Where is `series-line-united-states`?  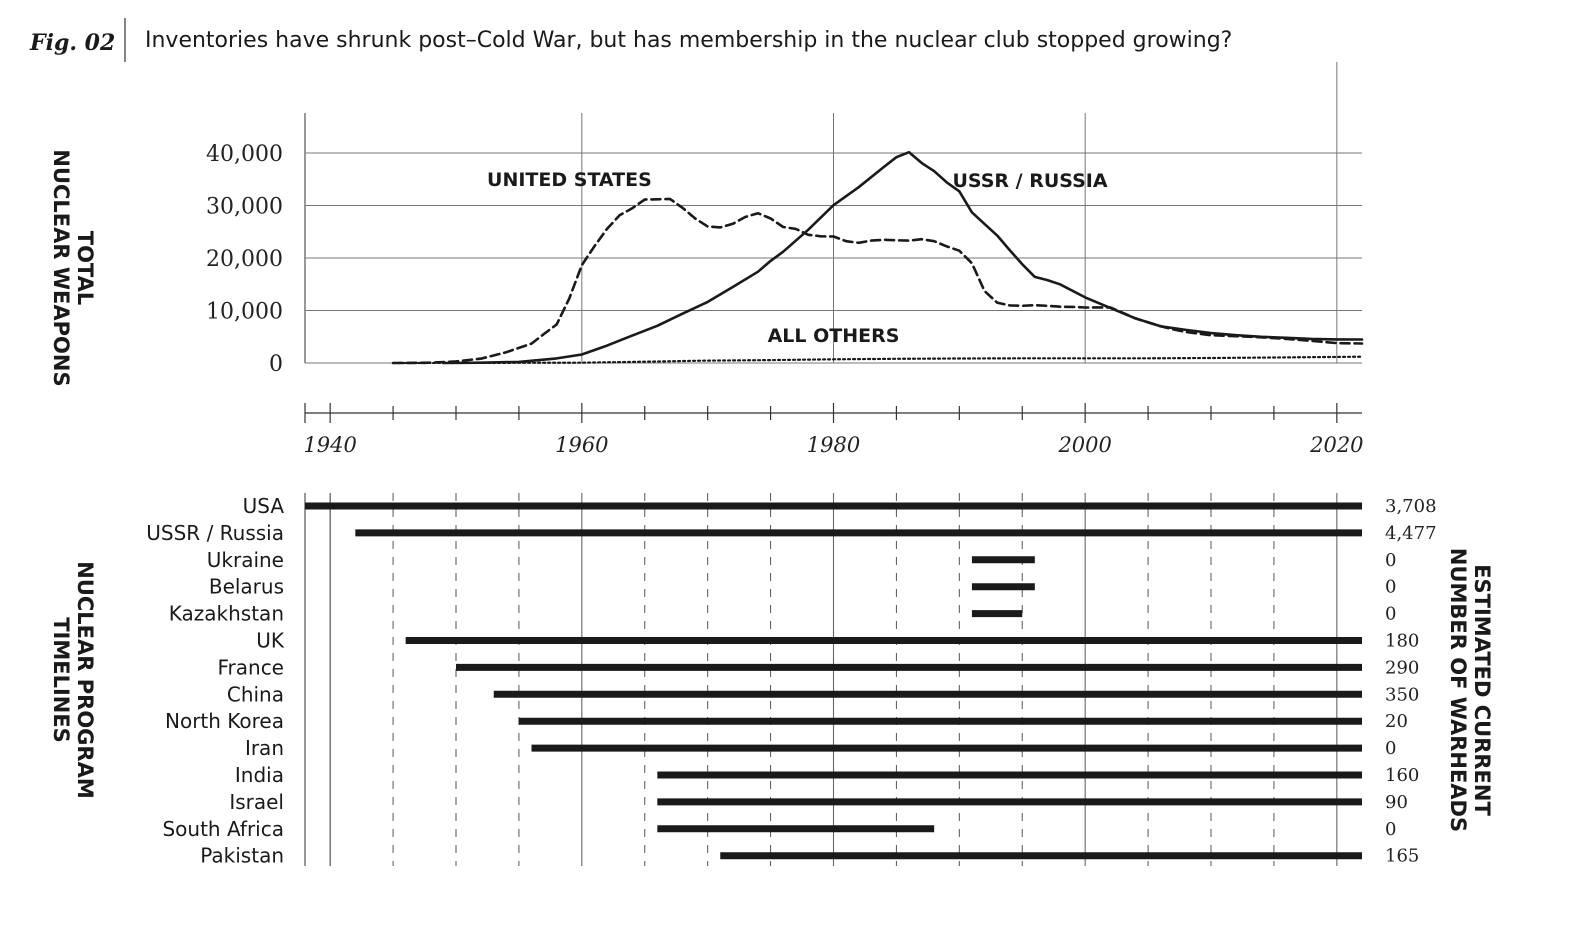 series-line-united-states is located at coordinates (877, 281).